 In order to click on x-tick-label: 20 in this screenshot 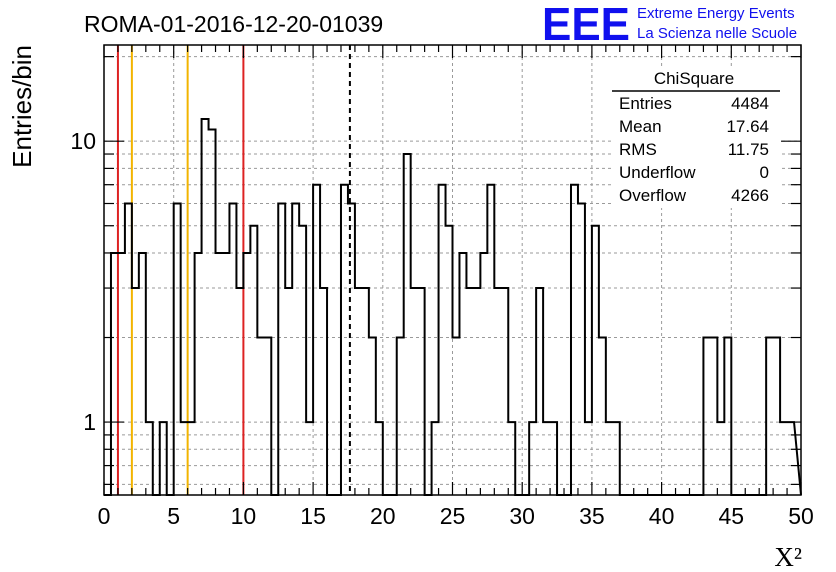, I will do `click(383, 516)`.